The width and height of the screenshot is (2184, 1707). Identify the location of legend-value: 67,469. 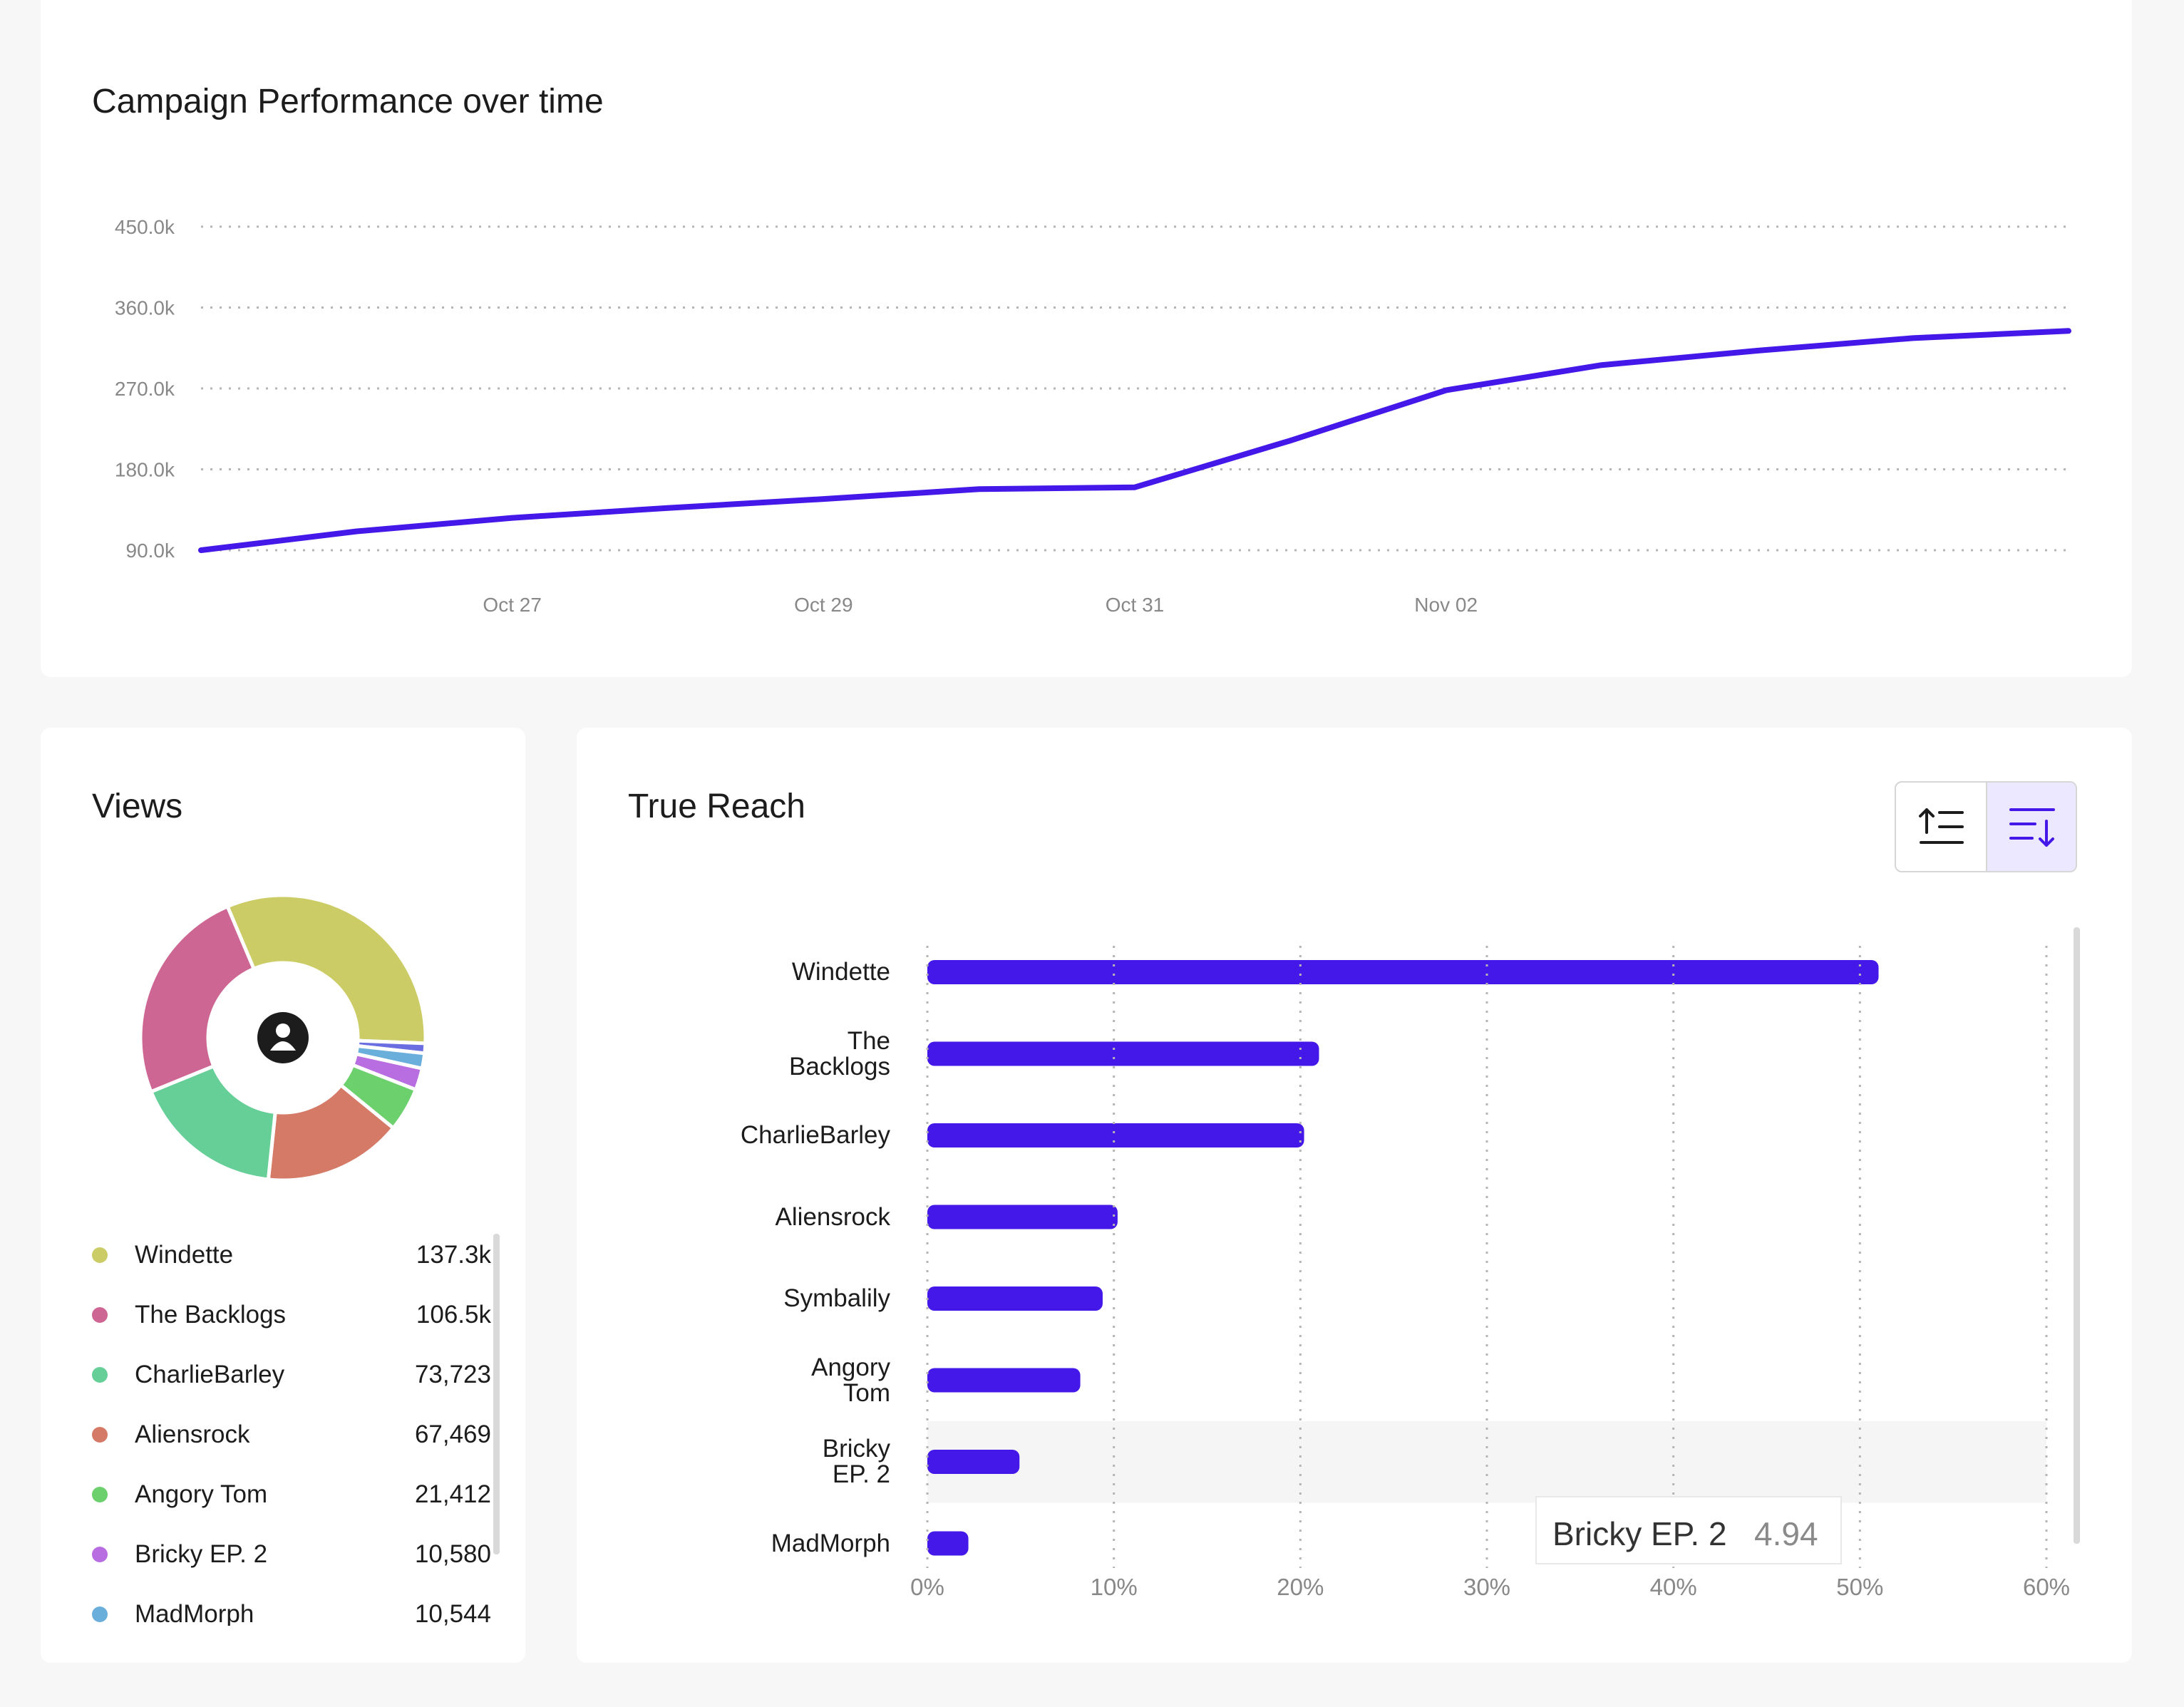
(452, 1434).